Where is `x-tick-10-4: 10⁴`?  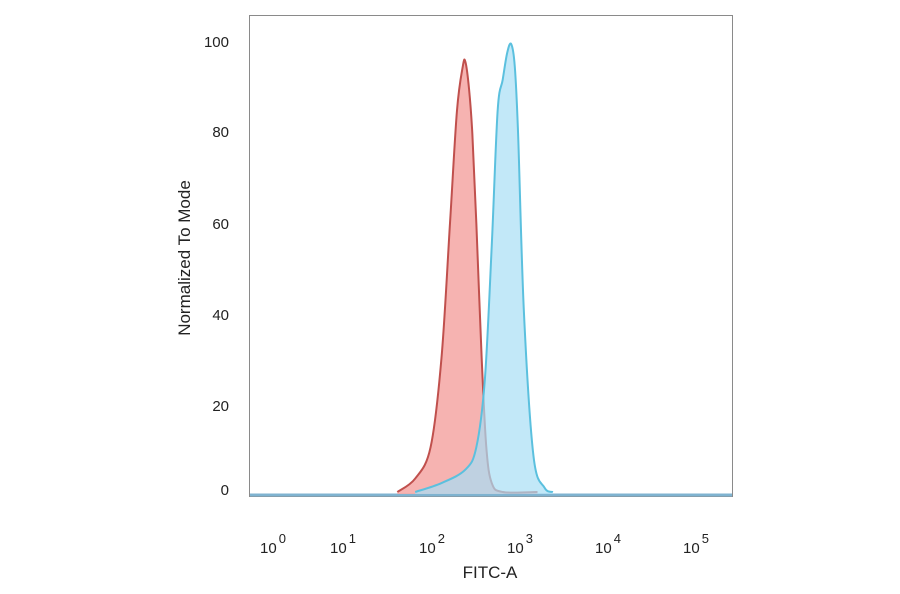
x-tick-10-4: 10⁴ is located at coordinates (608, 544).